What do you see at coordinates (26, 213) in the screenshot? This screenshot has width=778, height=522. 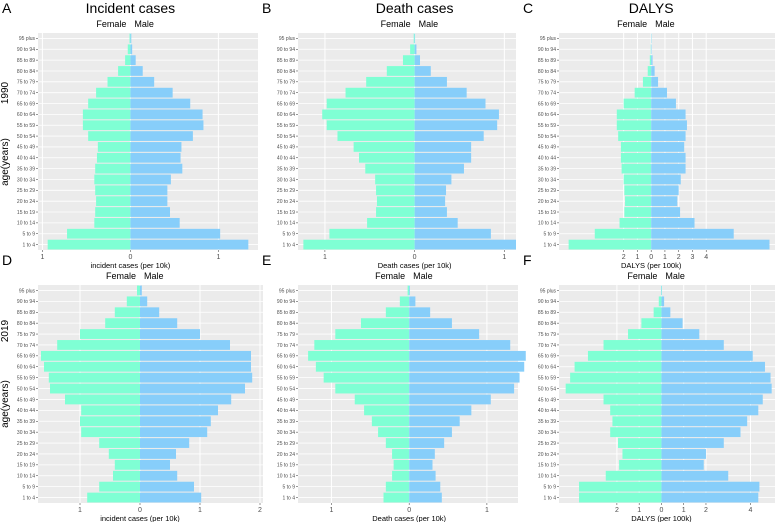 I see `y-tick-label: 15 to 19` at bounding box center [26, 213].